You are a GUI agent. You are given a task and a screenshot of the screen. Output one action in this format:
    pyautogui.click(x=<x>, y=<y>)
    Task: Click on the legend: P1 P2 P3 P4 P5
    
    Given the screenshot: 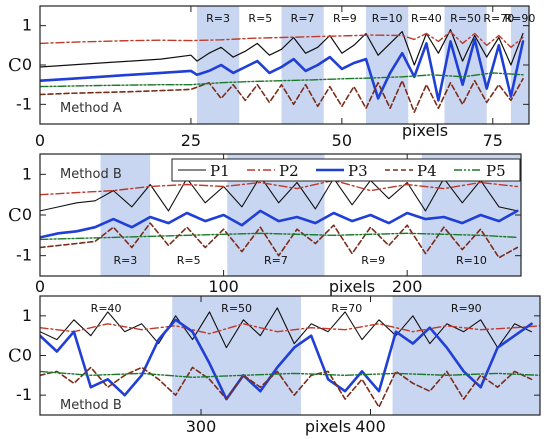 What is the action you would take?
    pyautogui.click(x=346, y=170)
    